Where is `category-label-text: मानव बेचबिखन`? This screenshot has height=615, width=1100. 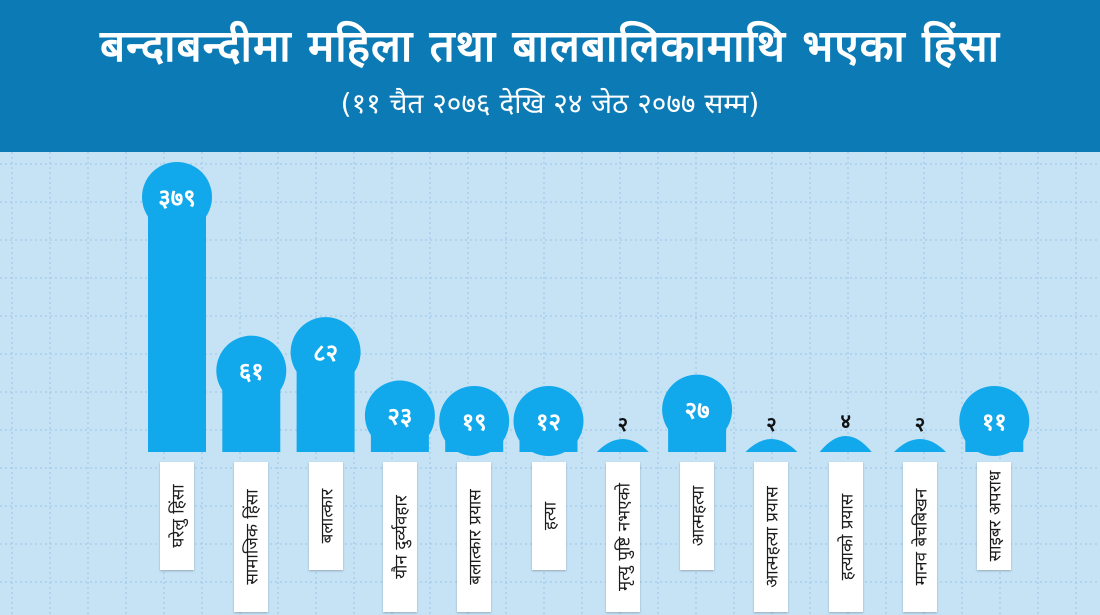 category-label-text: मानव बेचबिखन is located at coordinates (921, 537).